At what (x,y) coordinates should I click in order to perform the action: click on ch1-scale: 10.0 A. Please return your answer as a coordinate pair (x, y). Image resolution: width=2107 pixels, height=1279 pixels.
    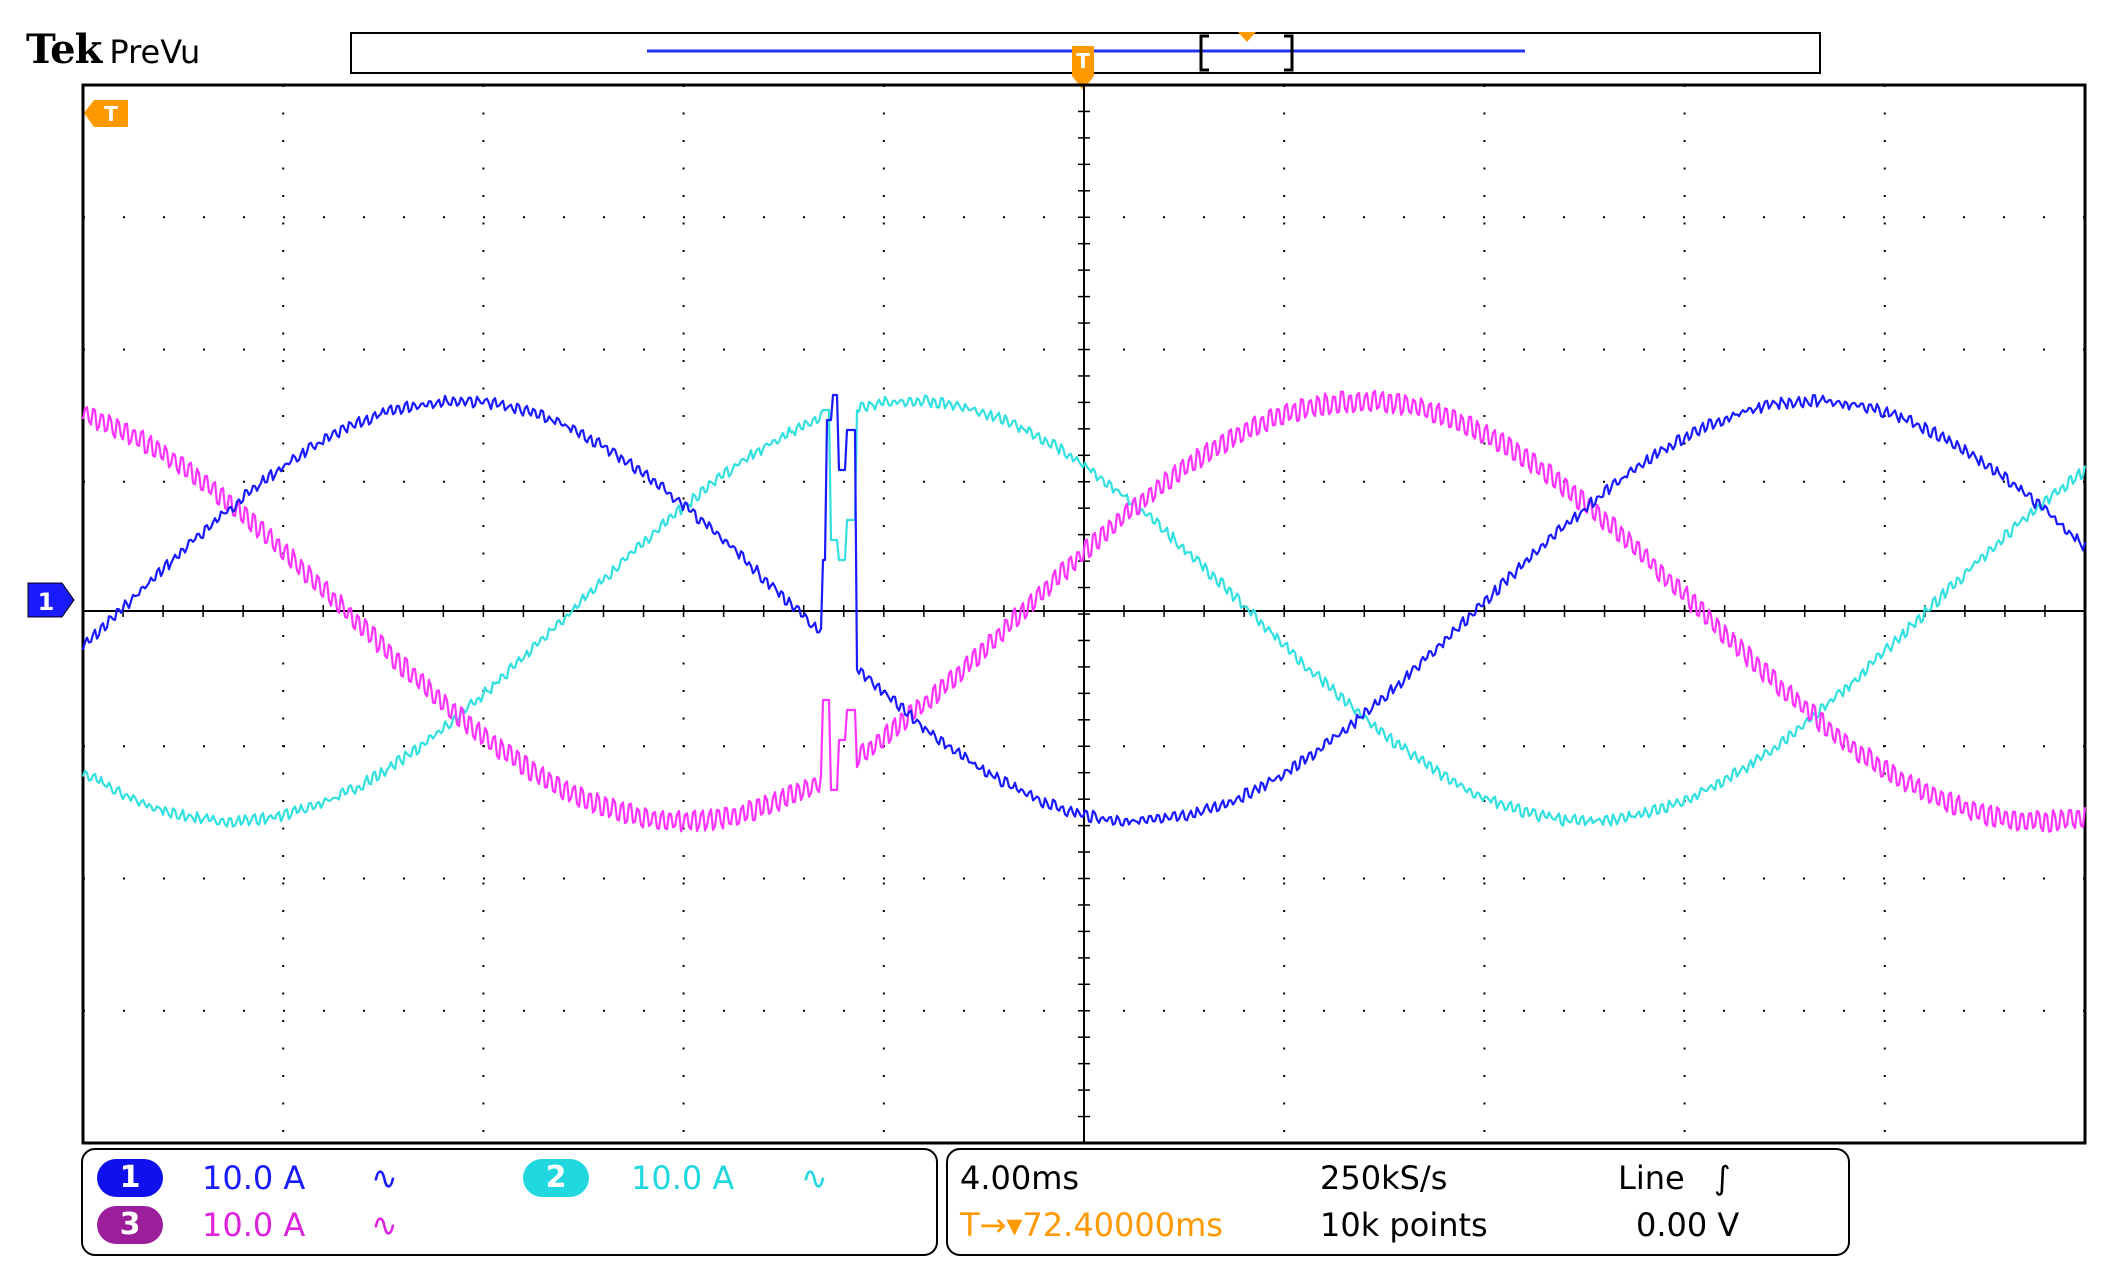
    Looking at the image, I should click on (254, 1178).